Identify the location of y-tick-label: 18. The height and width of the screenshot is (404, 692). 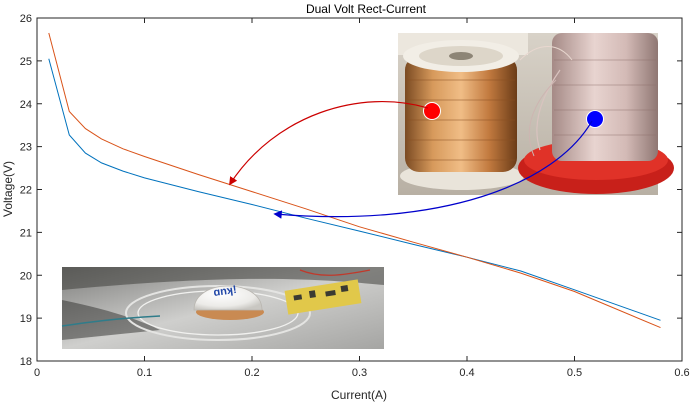
(26, 362).